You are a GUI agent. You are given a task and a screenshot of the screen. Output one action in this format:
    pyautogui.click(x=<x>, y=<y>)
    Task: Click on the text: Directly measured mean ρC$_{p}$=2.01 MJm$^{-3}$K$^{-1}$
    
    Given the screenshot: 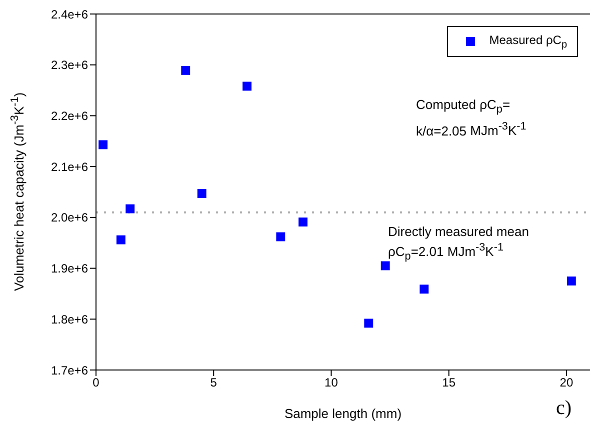 What is the action you would take?
    pyautogui.click(x=458, y=243)
    